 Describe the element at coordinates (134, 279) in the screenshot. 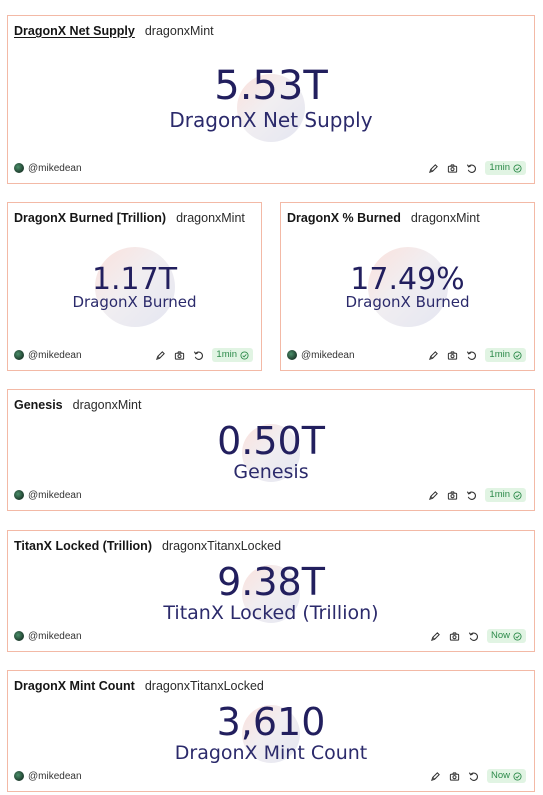

I see `counter-value: 1.17T` at that location.